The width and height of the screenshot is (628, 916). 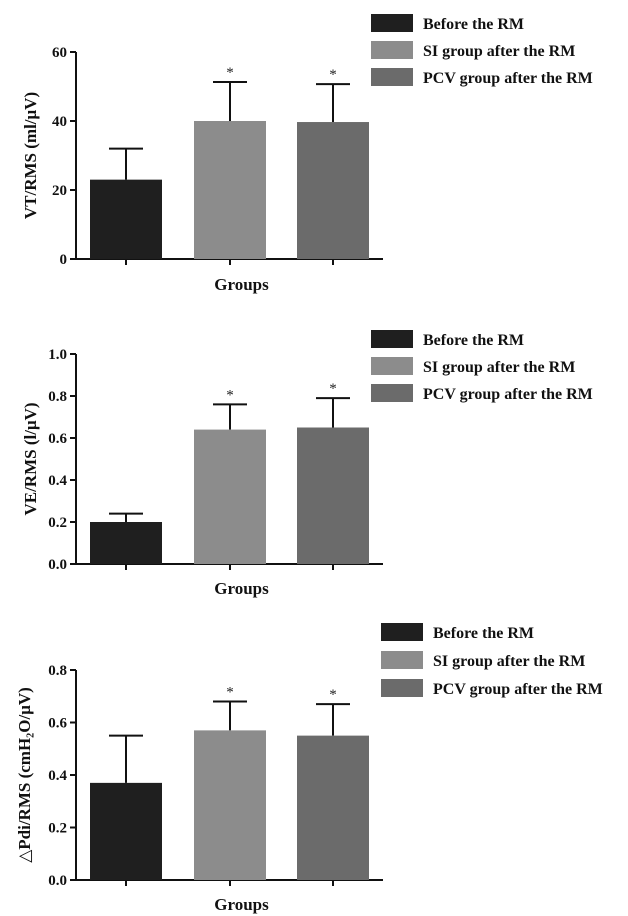 What do you see at coordinates (57, 355) in the screenshot?
I see `y-tick-label: 1.0` at bounding box center [57, 355].